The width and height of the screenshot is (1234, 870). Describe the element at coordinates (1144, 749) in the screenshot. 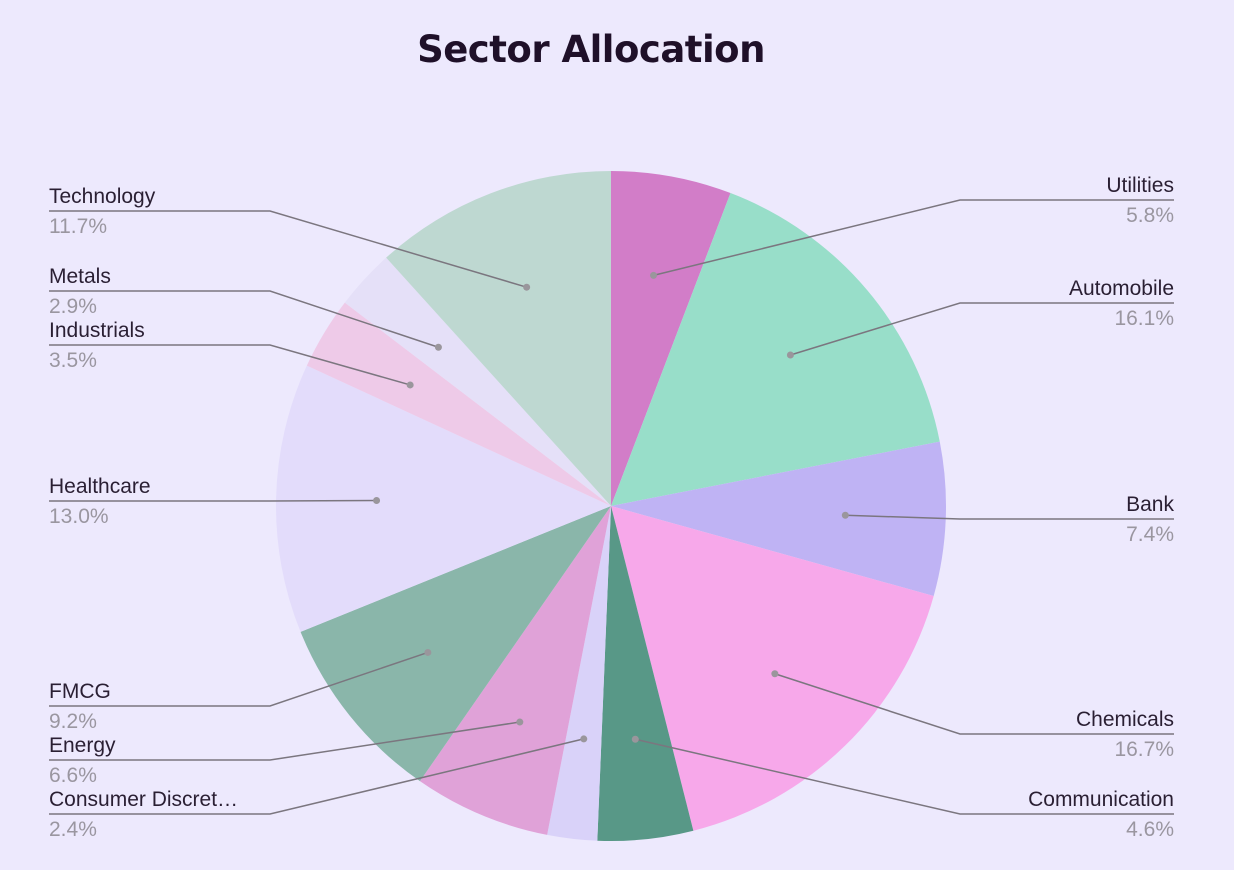

I see `slice-percent-chemicals: 16.7%` at that location.